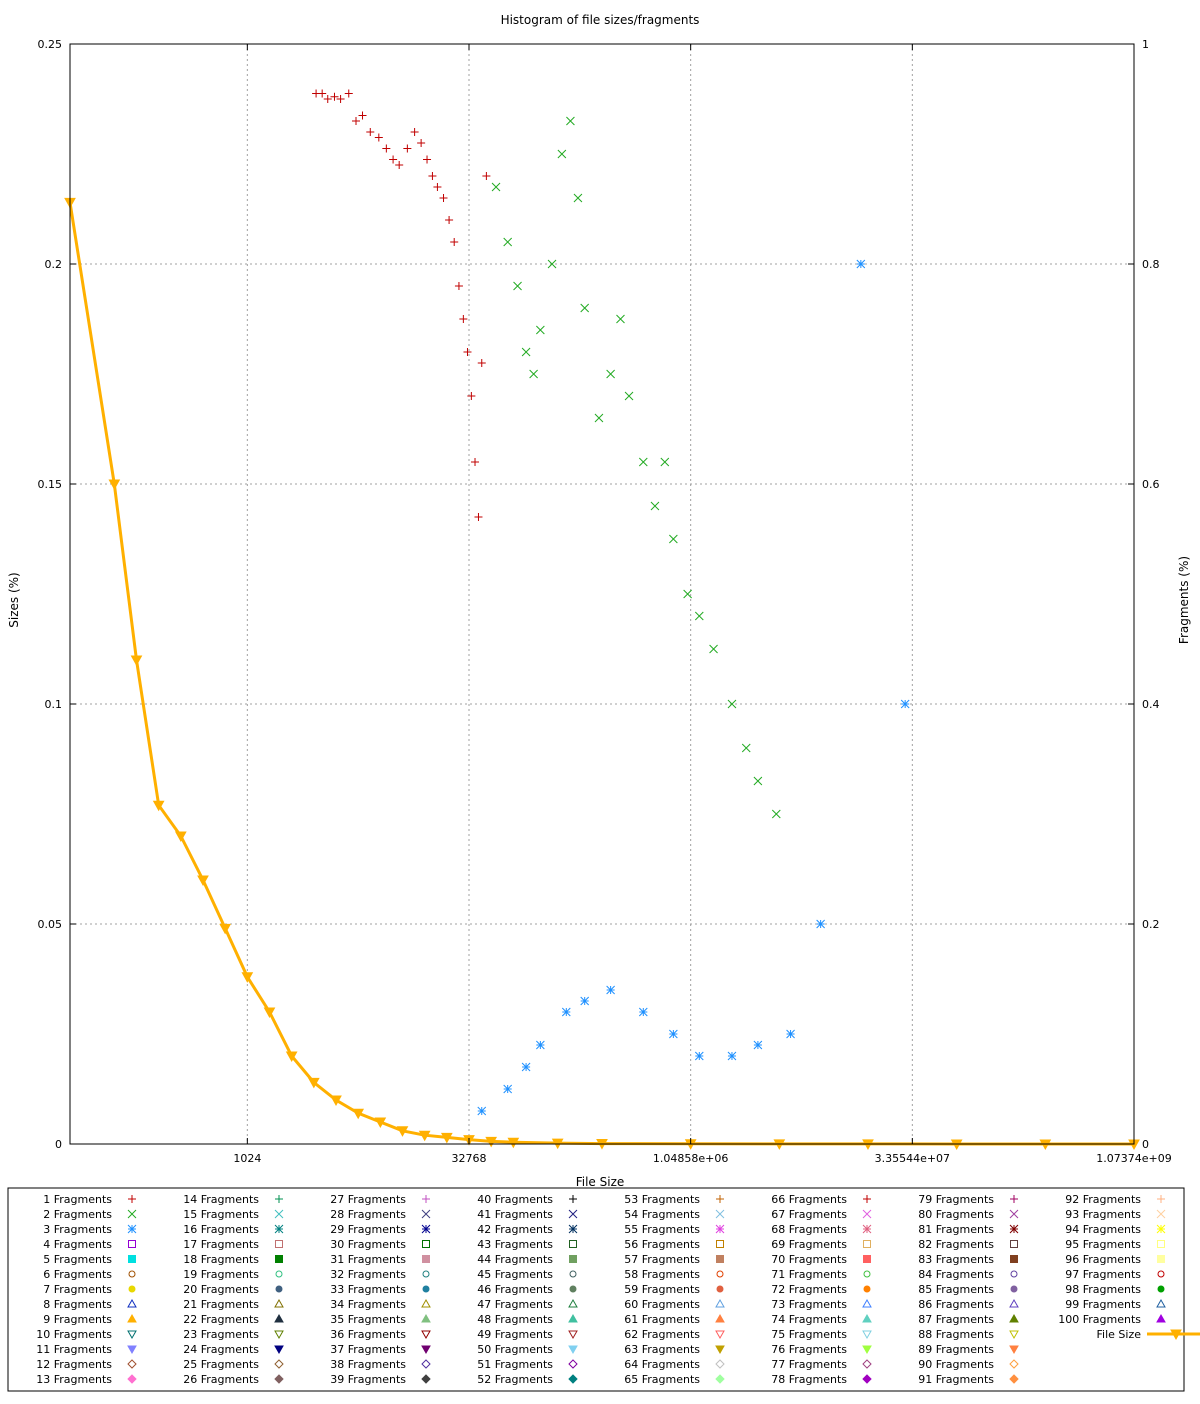 The width and height of the screenshot is (1200, 1404). Describe the element at coordinates (90, 1229) in the screenshot. I see `legend-entry: 3 Fragments` at that location.